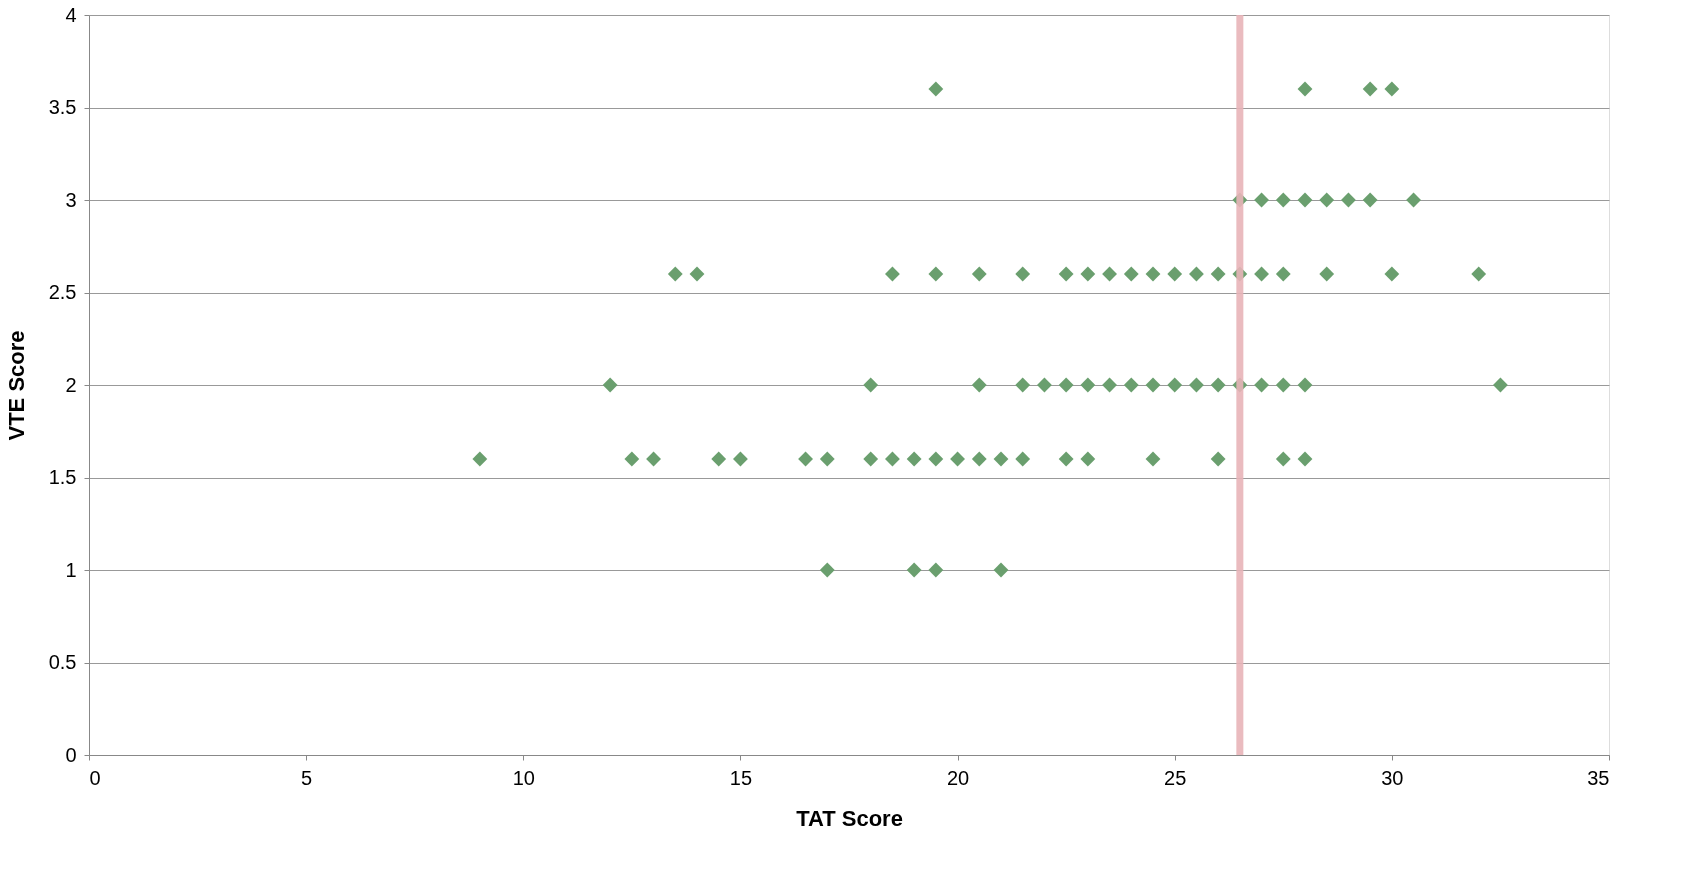  I want to click on x-axis-title: TAT Score, so click(849, 818).